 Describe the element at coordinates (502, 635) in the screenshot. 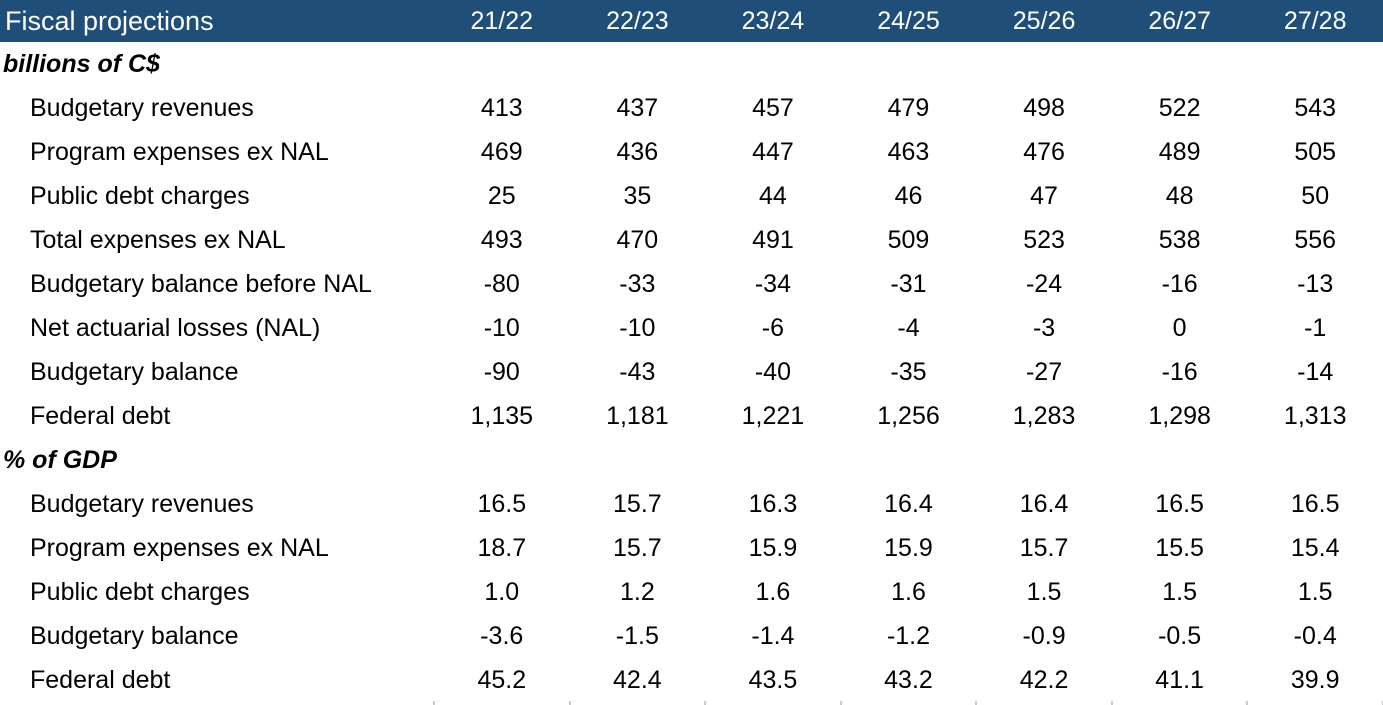

I see `cell-value: -3.6` at that location.